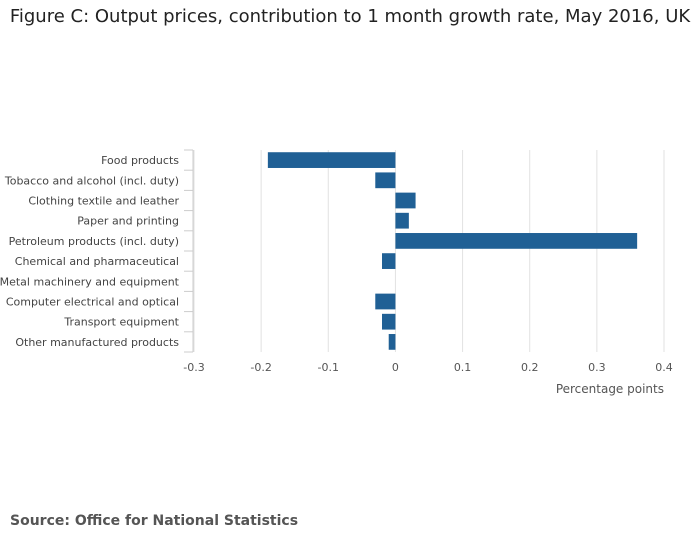 This screenshot has height=549, width=700. Describe the element at coordinates (610, 389) in the screenshot. I see `x-axis-title: Percentage points` at that location.